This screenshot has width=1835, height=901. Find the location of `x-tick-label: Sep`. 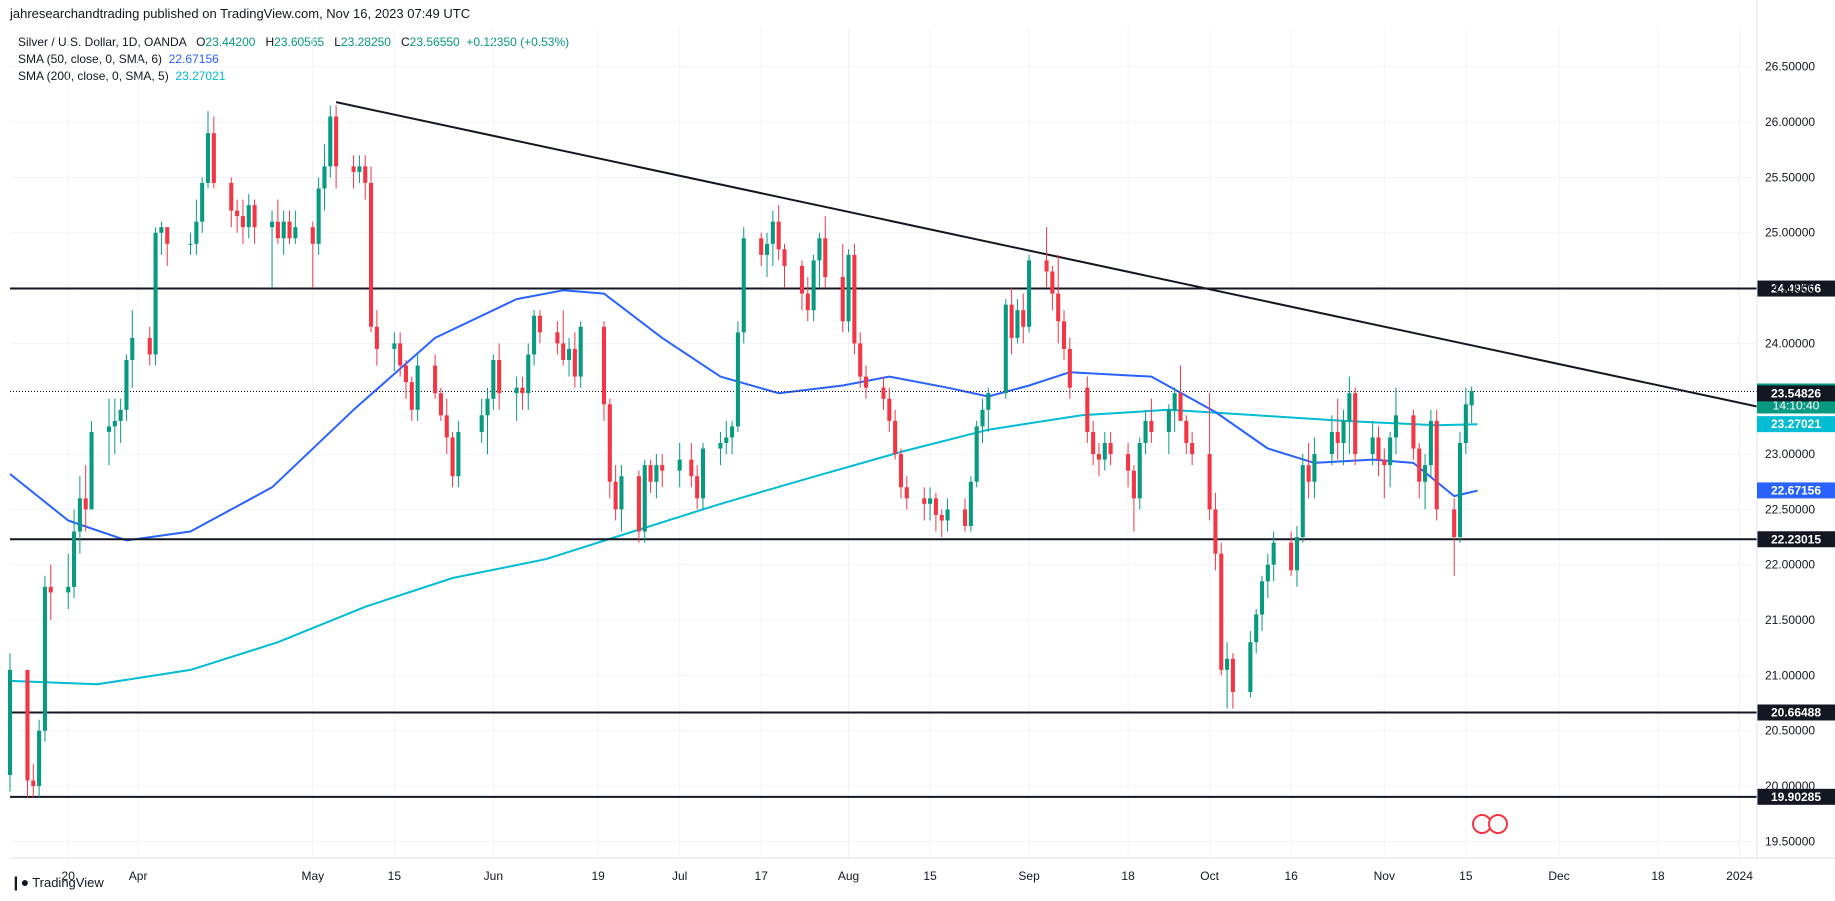

x-tick-label: Sep is located at coordinates (1029, 876).